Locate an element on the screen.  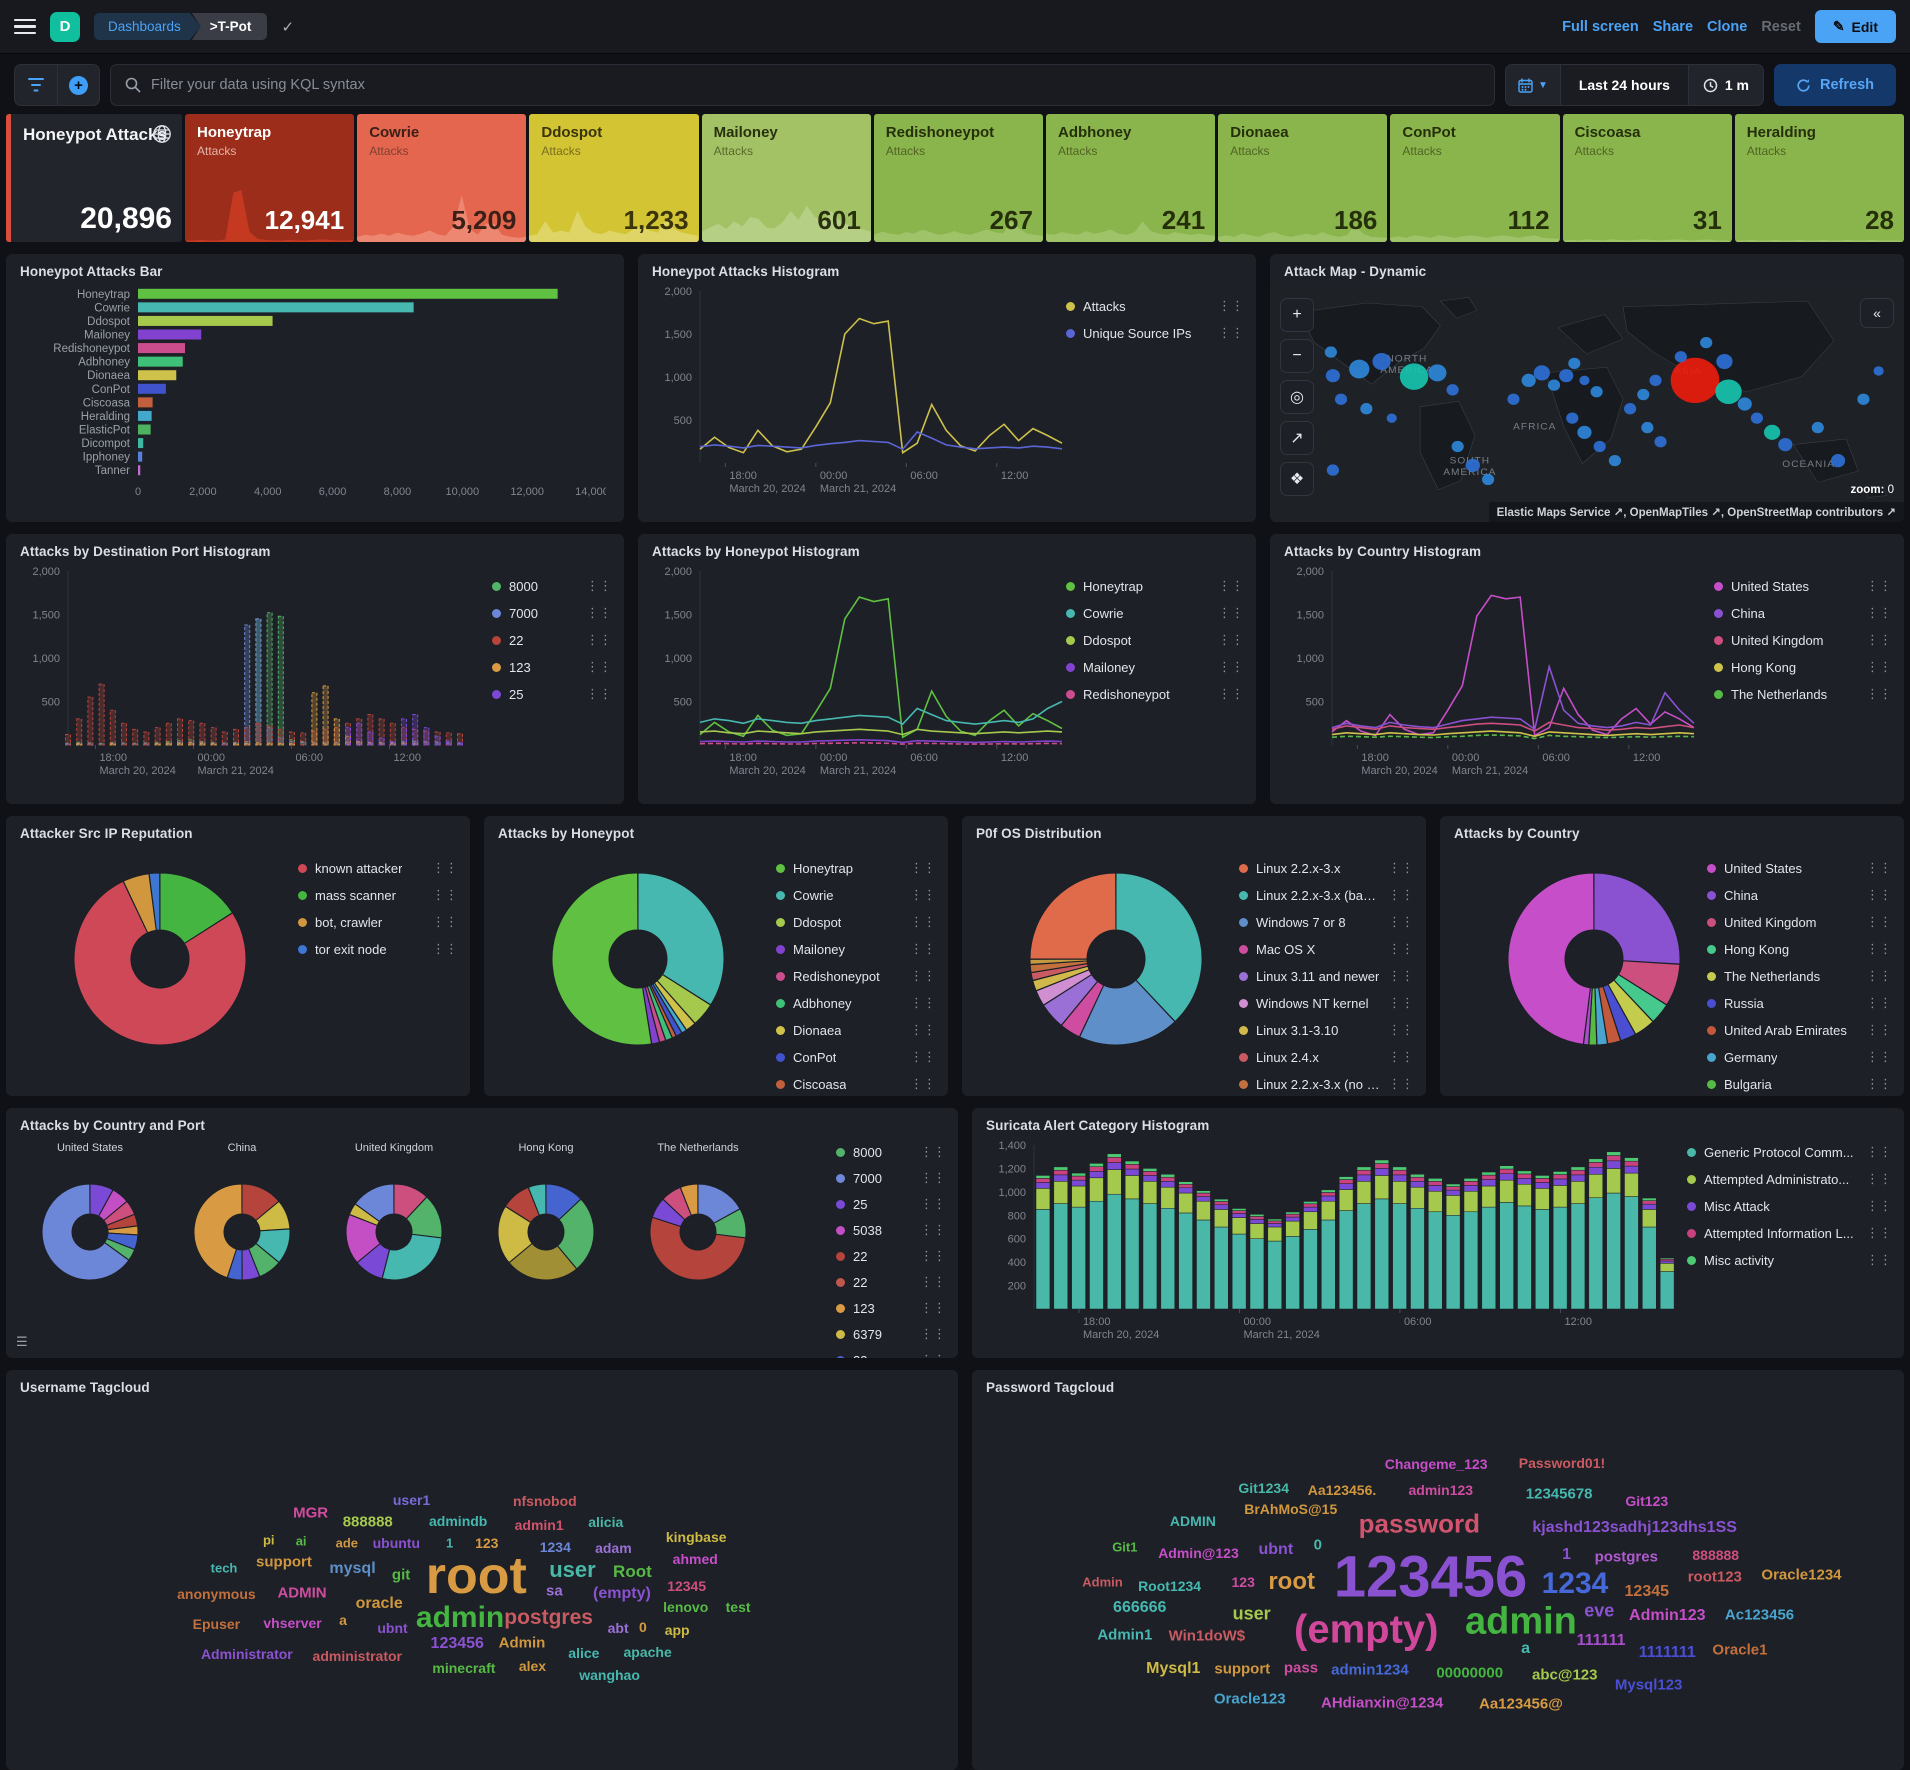
legend-item: Misc activity ⋮⋮ is located at coordinates (1789, 1260).